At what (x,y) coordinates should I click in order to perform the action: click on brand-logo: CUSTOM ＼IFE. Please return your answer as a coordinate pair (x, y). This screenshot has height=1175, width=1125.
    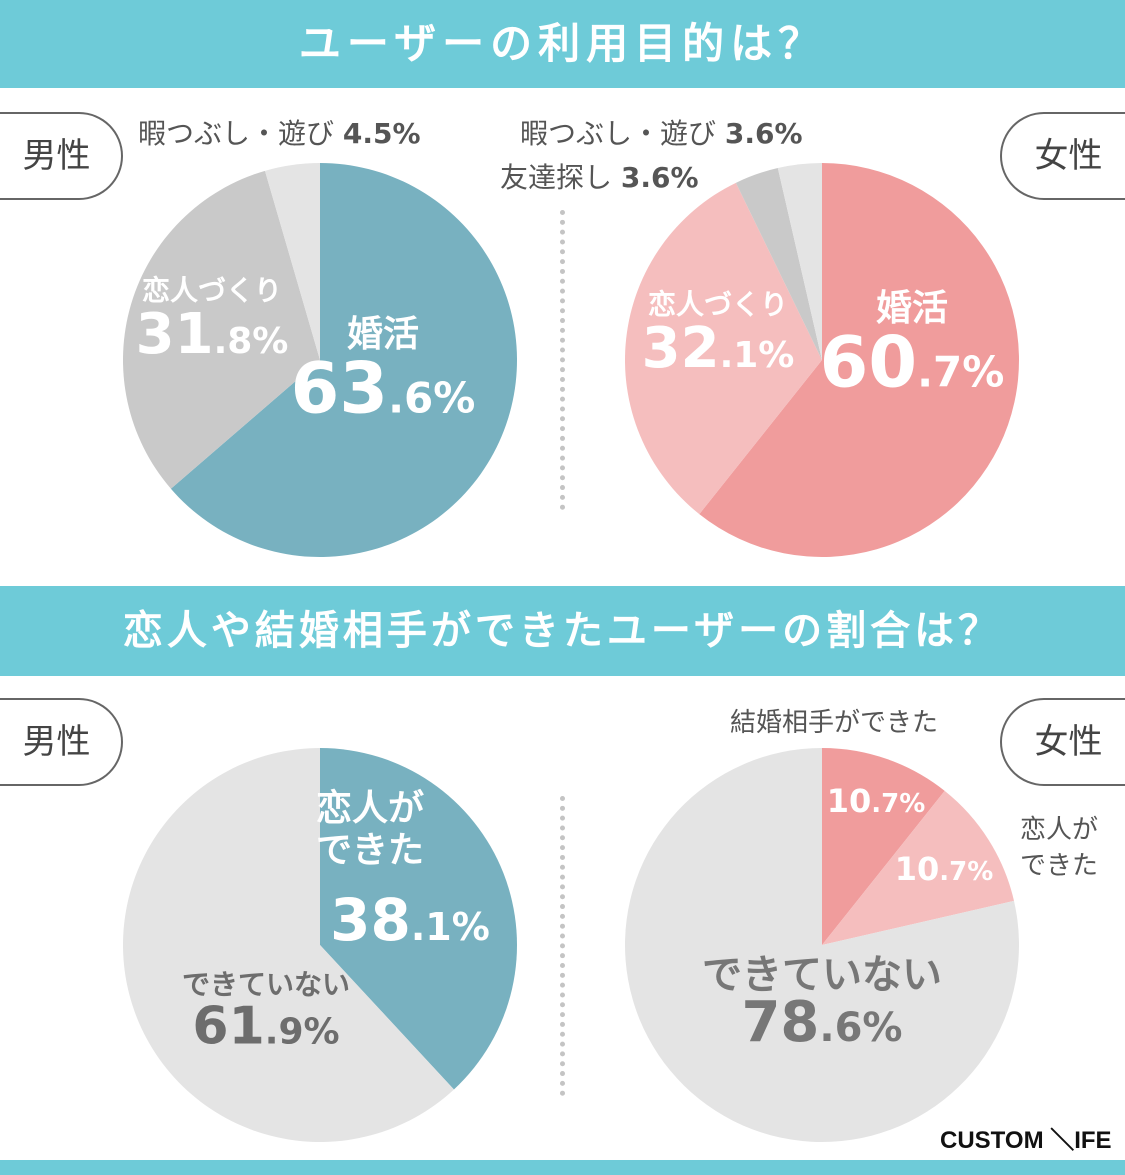
    Looking at the image, I should click on (1026, 1140).